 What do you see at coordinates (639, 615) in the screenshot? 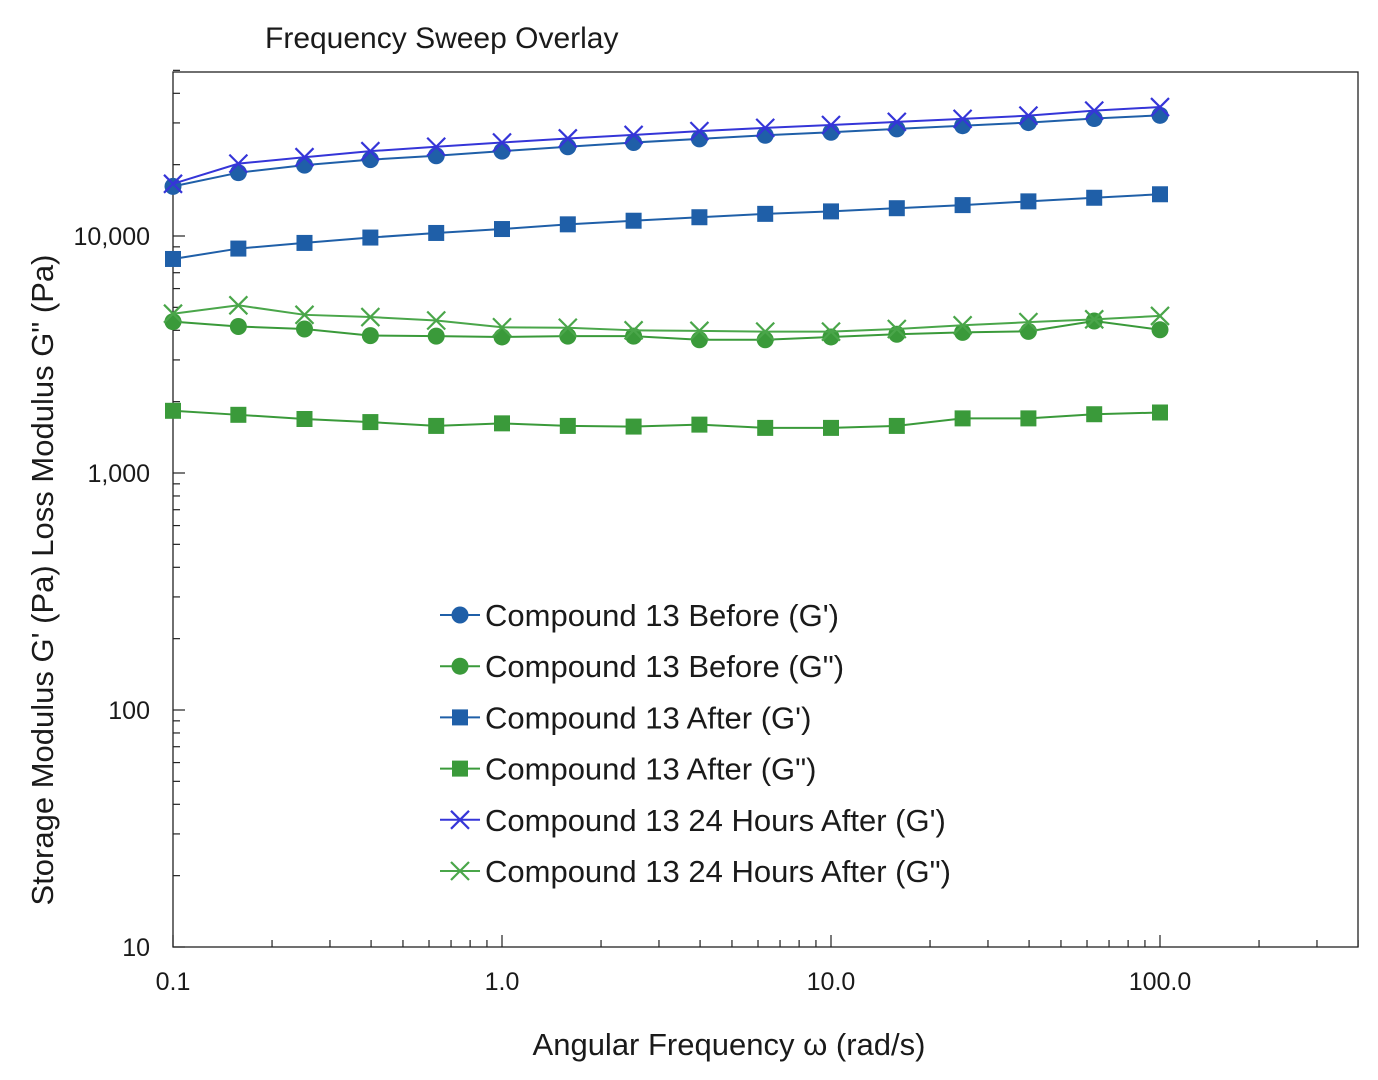
I see `legend-entry: Compound 13 Before (G')` at bounding box center [639, 615].